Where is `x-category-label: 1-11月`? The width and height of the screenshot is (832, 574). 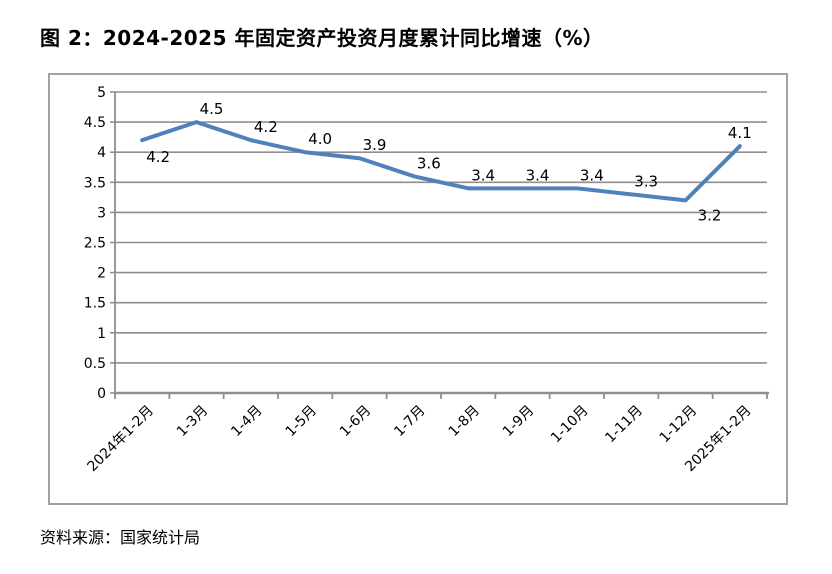 x-category-label: 1-11月 is located at coordinates (624, 425).